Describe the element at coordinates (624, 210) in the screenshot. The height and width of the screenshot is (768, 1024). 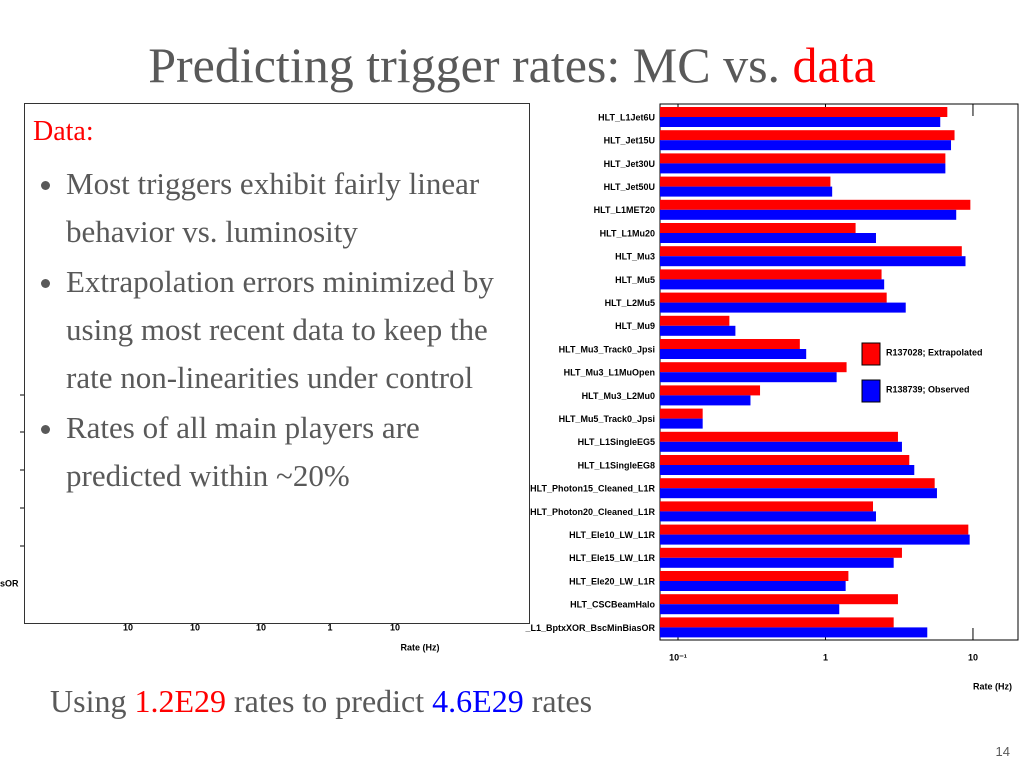
I see `y-tick-label: HLT_L1MET20` at that location.